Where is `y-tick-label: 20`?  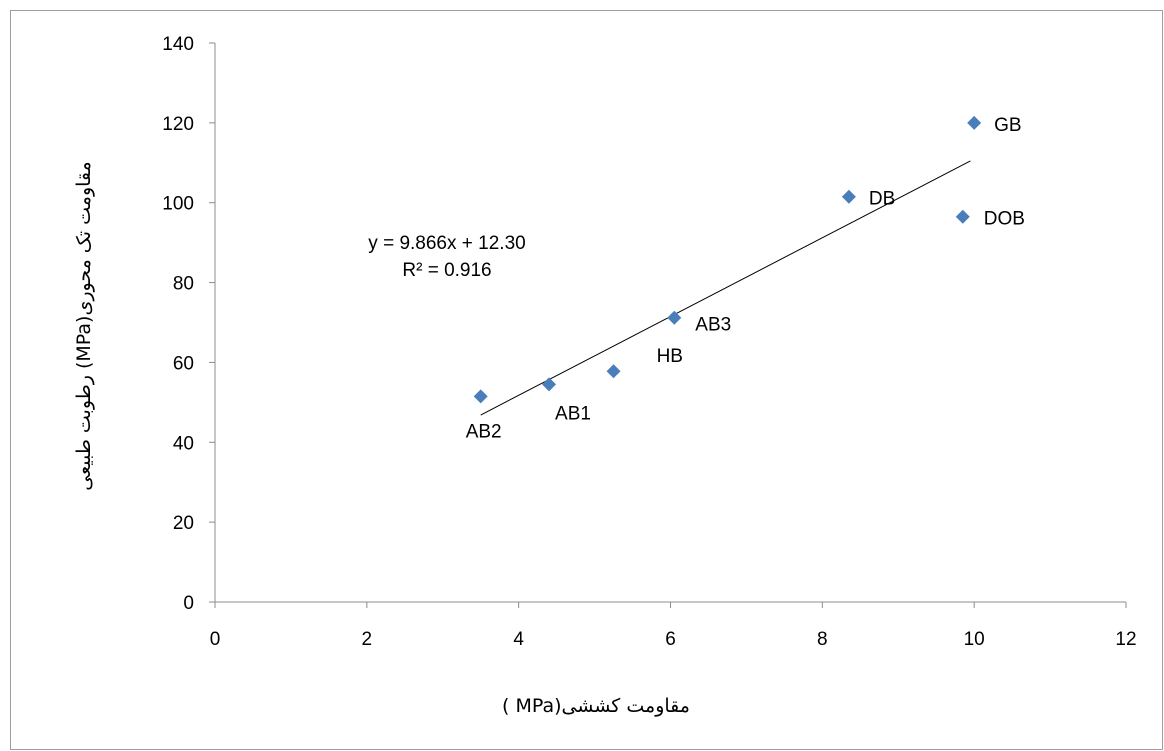 y-tick-label: 20 is located at coordinates (183, 523).